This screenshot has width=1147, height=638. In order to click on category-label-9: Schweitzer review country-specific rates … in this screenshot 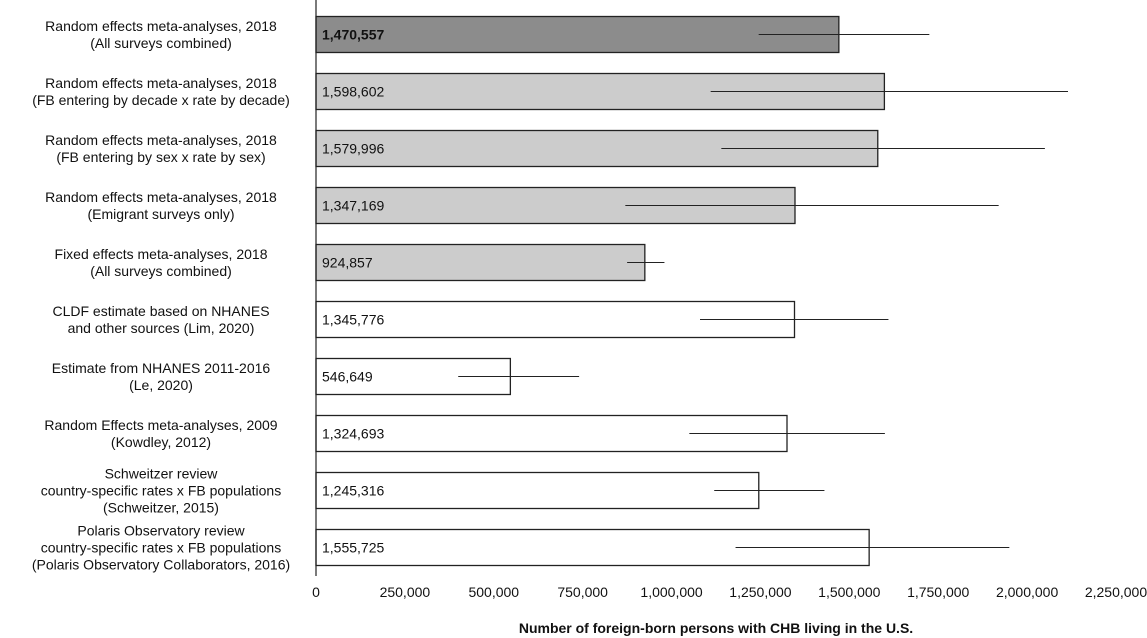, I will do `click(161, 491)`.